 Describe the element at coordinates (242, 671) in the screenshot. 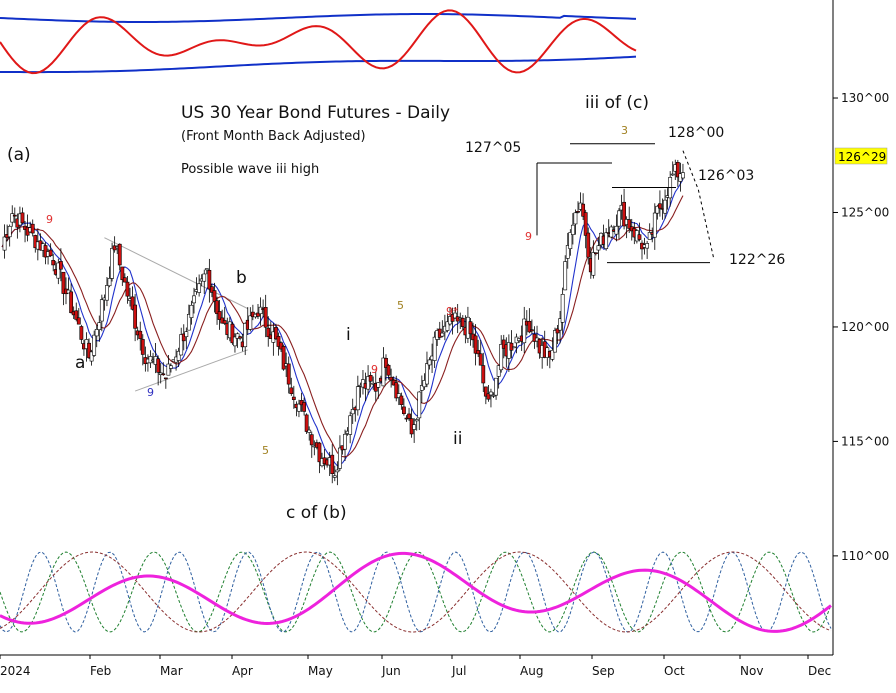

I see `x-tick-label: Apr` at that location.